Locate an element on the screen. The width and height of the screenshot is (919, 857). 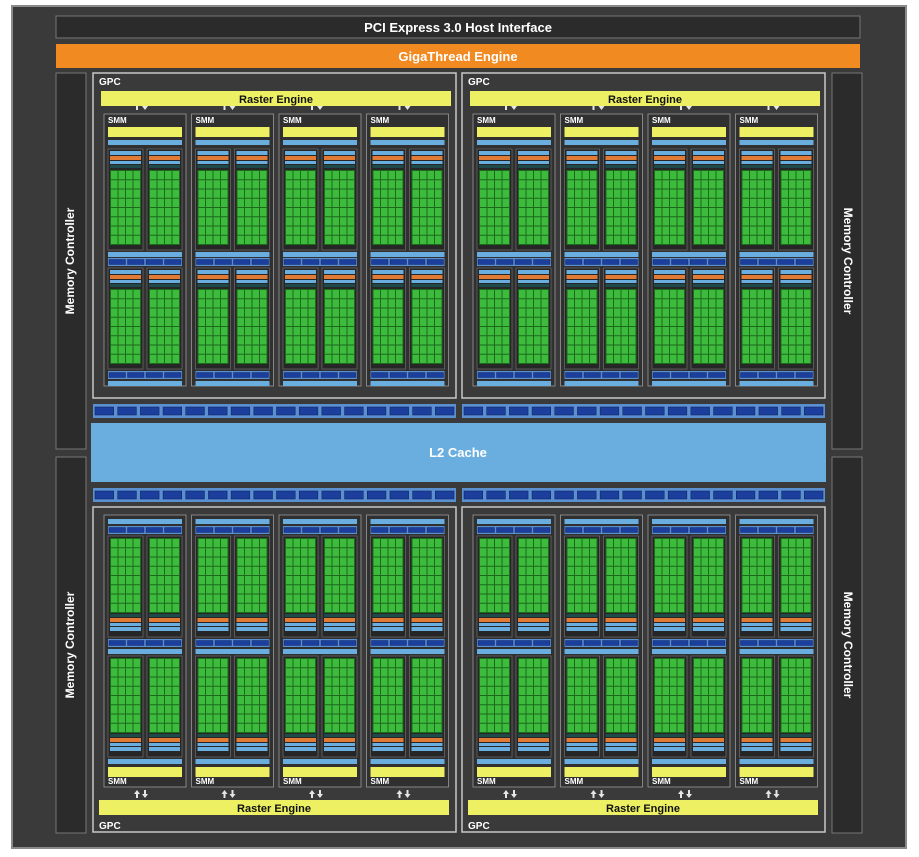
instruction-cache is located at coordinates (689, 142).